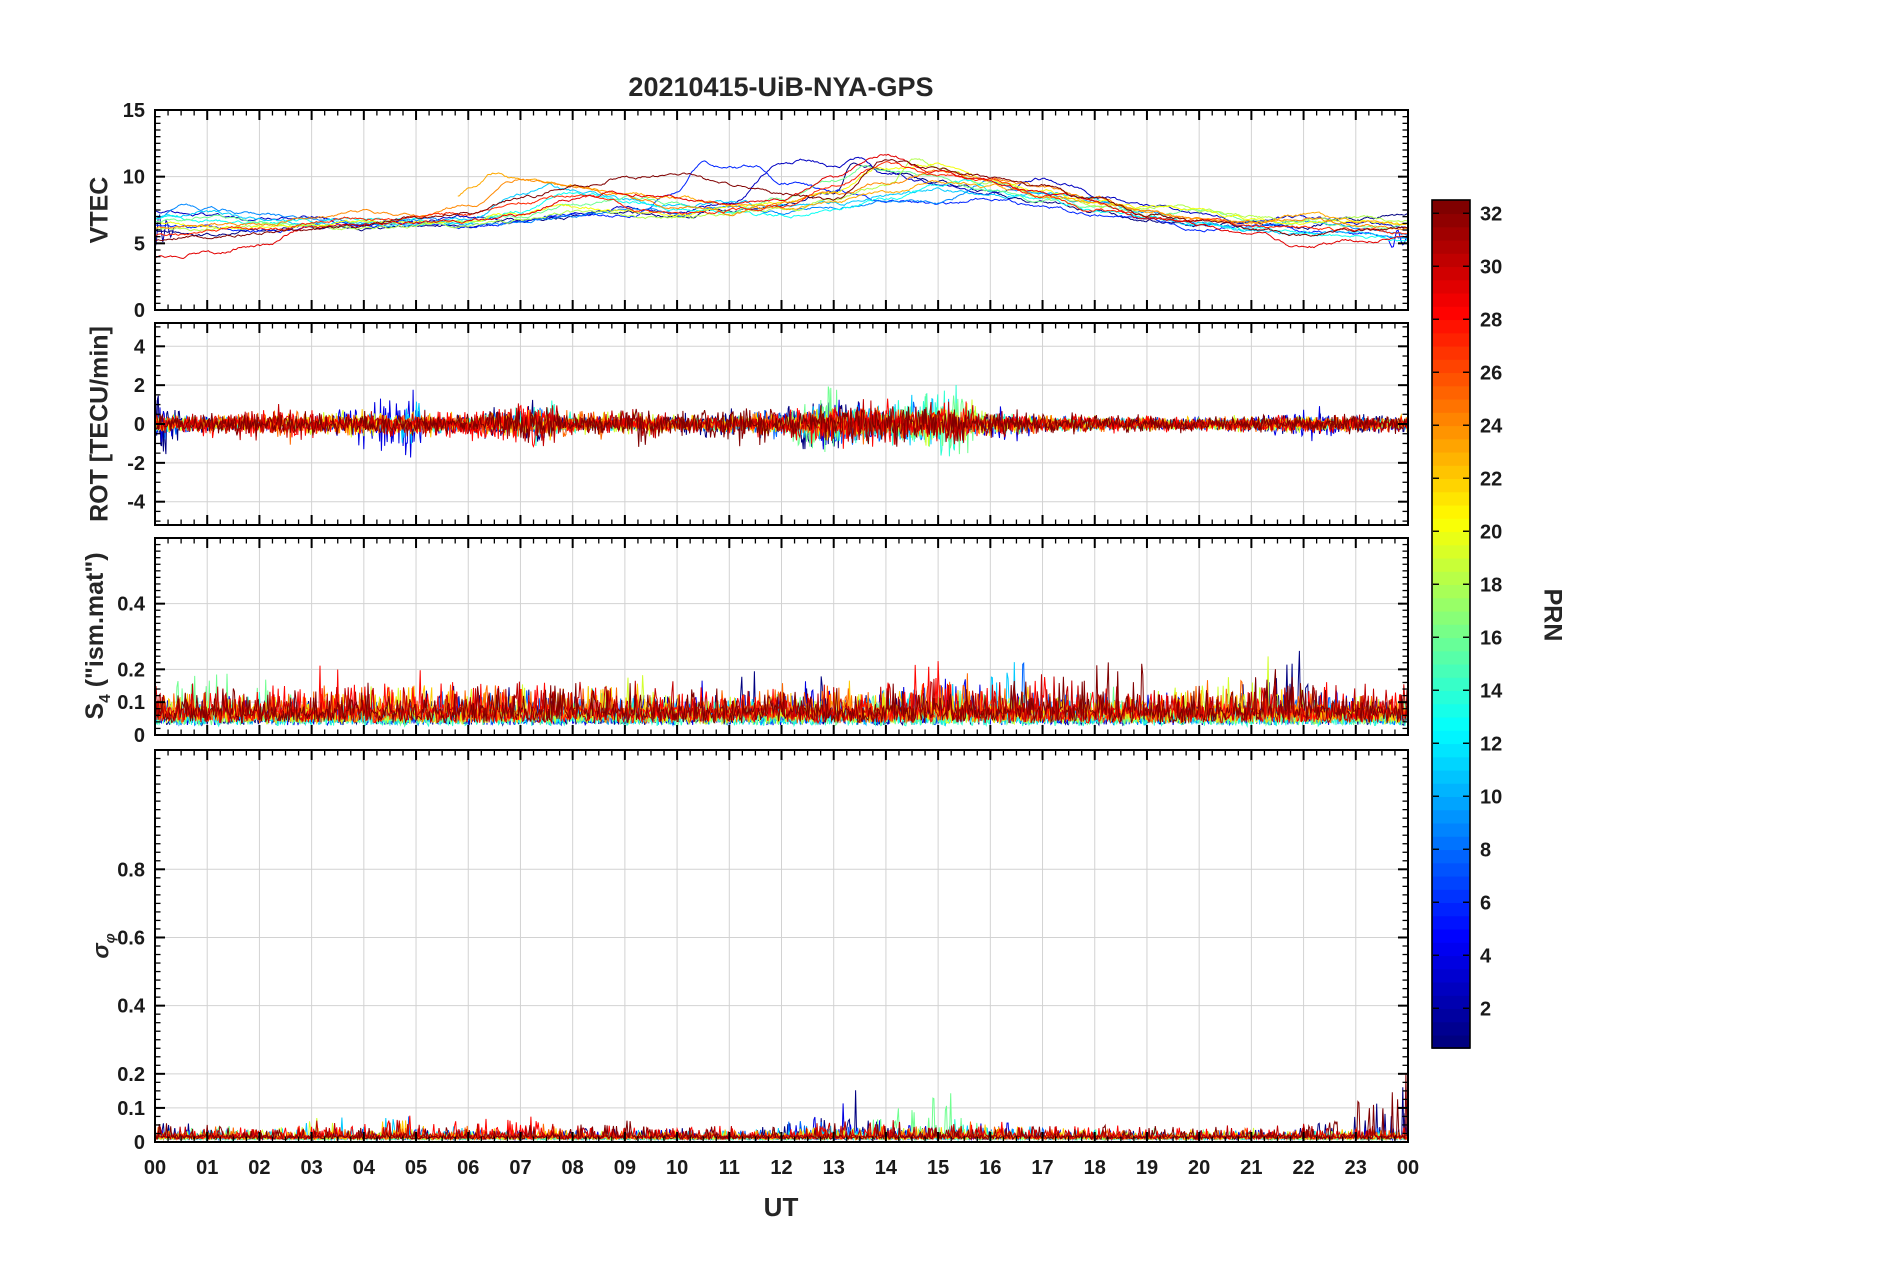 This screenshot has width=1902, height=1272. I want to click on svg-text: 32, so click(1491, 214).